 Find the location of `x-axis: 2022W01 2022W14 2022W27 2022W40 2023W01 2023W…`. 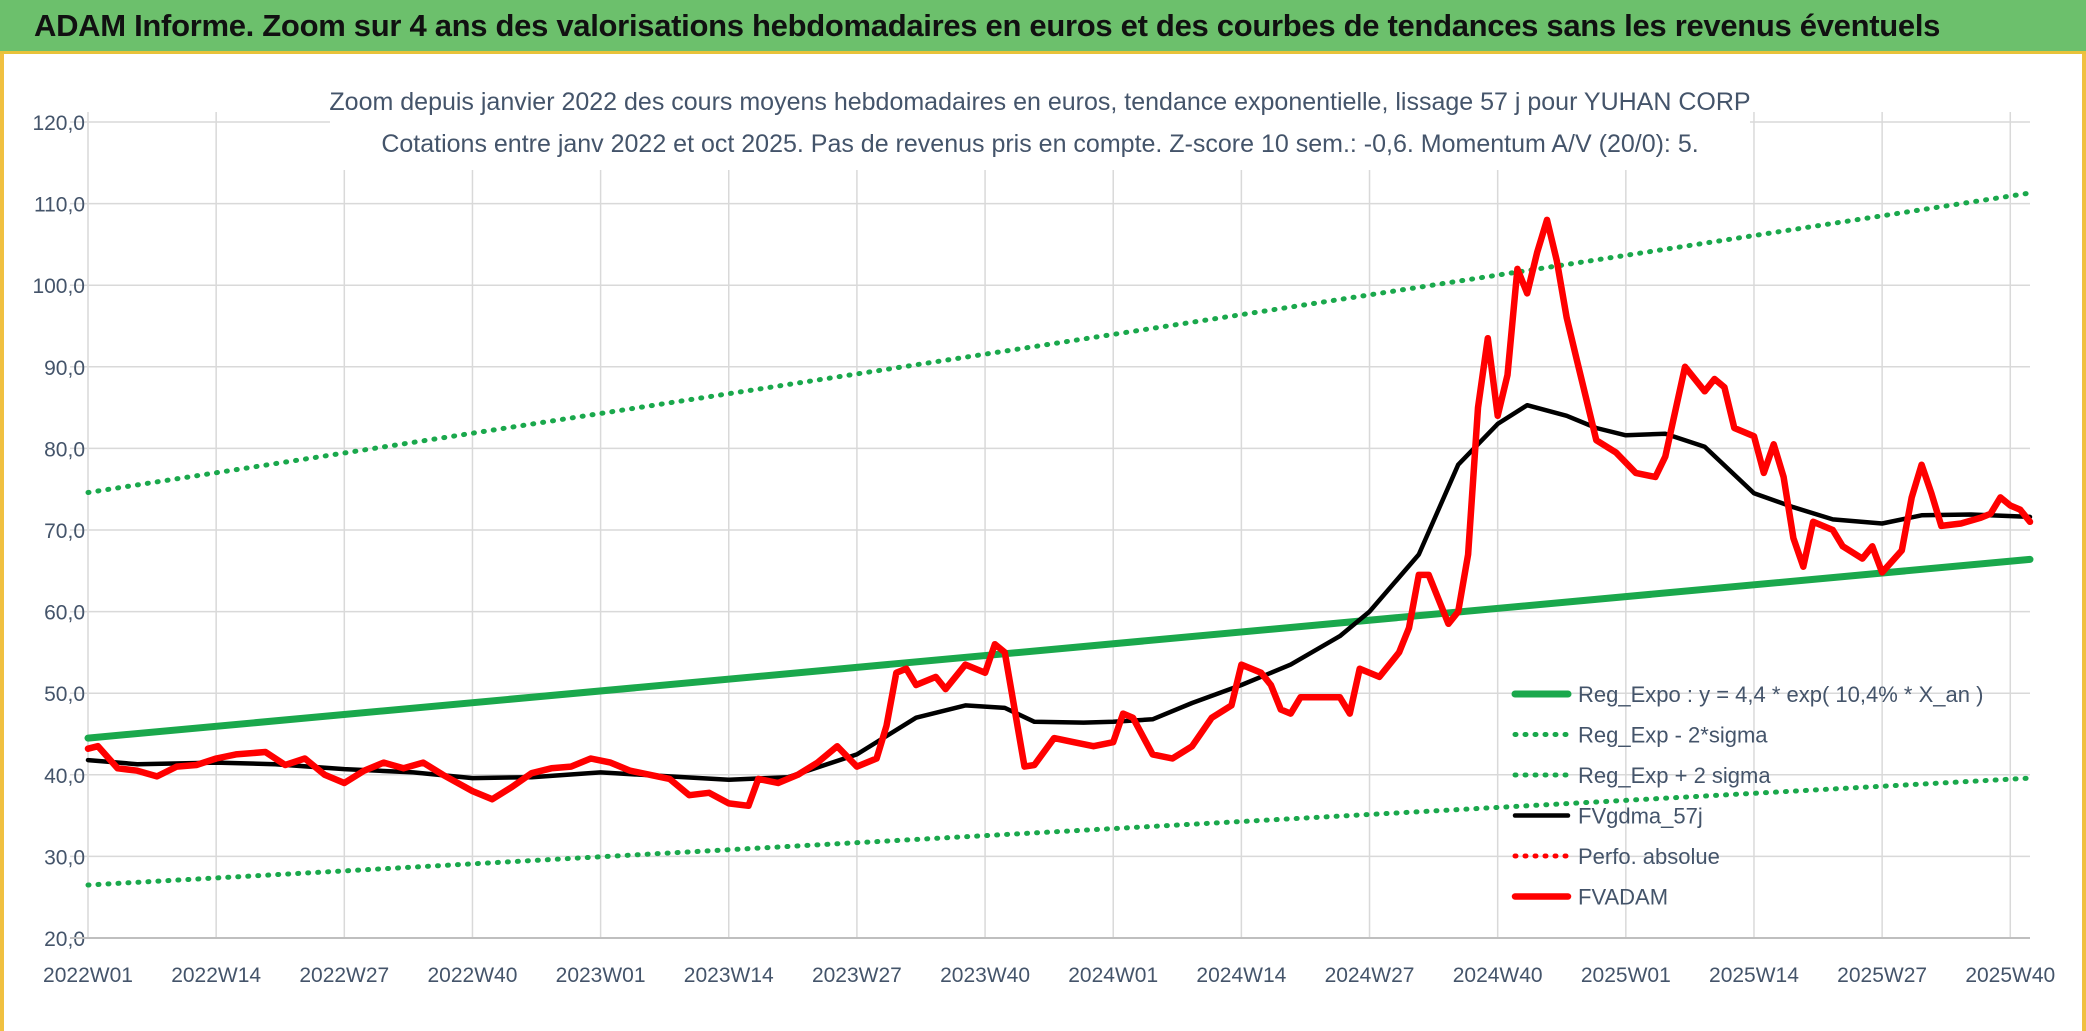

x-axis: 2022W01 2022W14 2022W27 2022W40 2023W01 2023W… is located at coordinates (1049, 962).